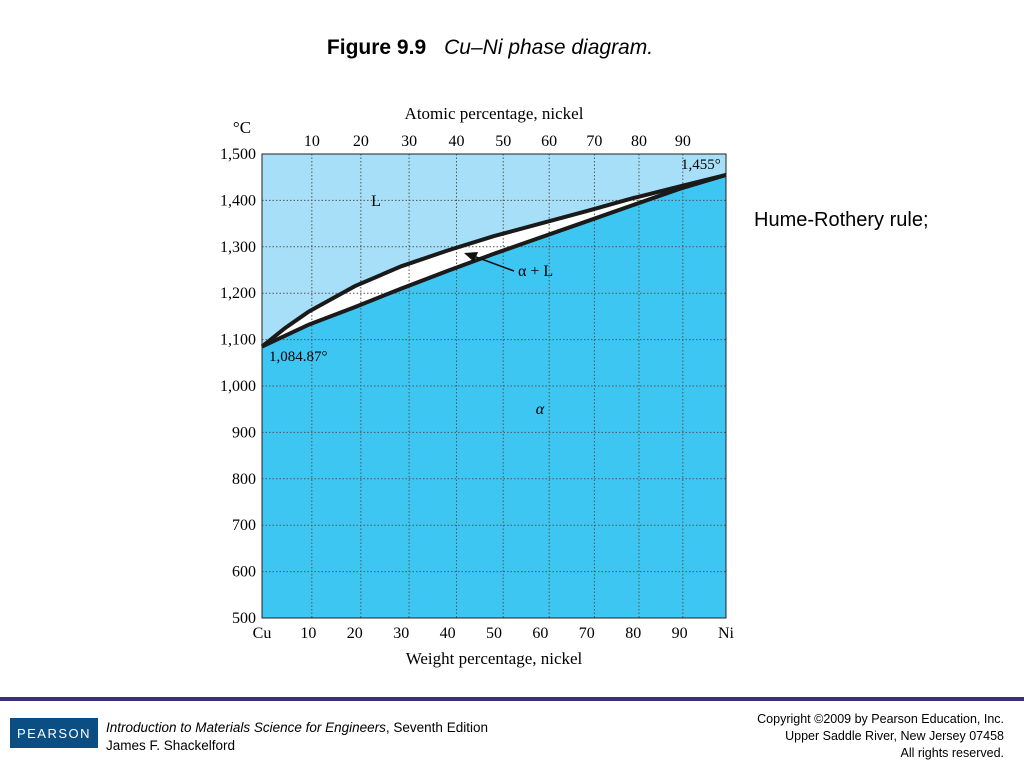 The height and width of the screenshot is (768, 1024). I want to click on liquidus-curve, so click(493, 260).